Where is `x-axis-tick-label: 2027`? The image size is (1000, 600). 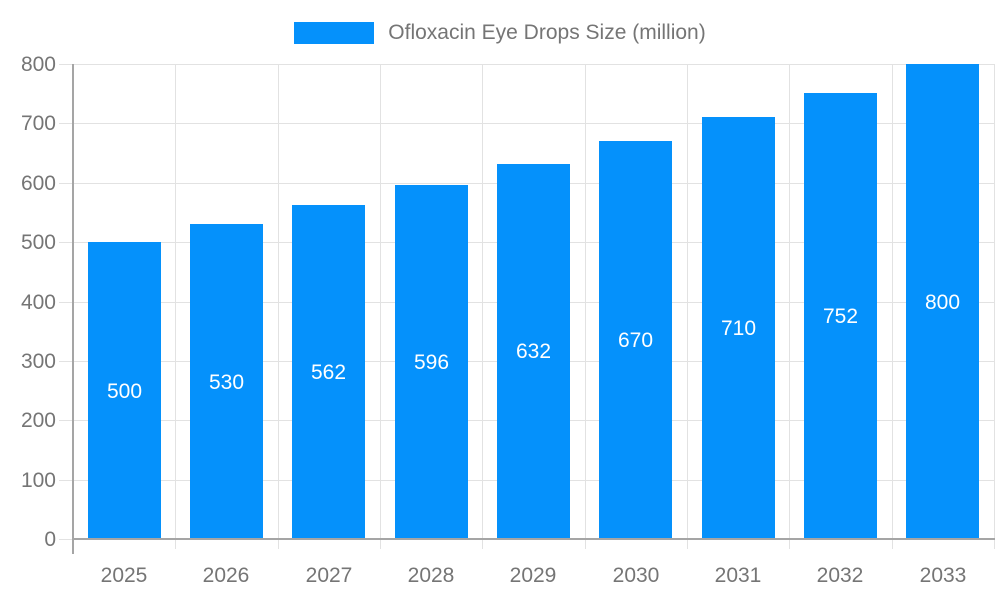
x-axis-tick-label: 2027 is located at coordinates (329, 575).